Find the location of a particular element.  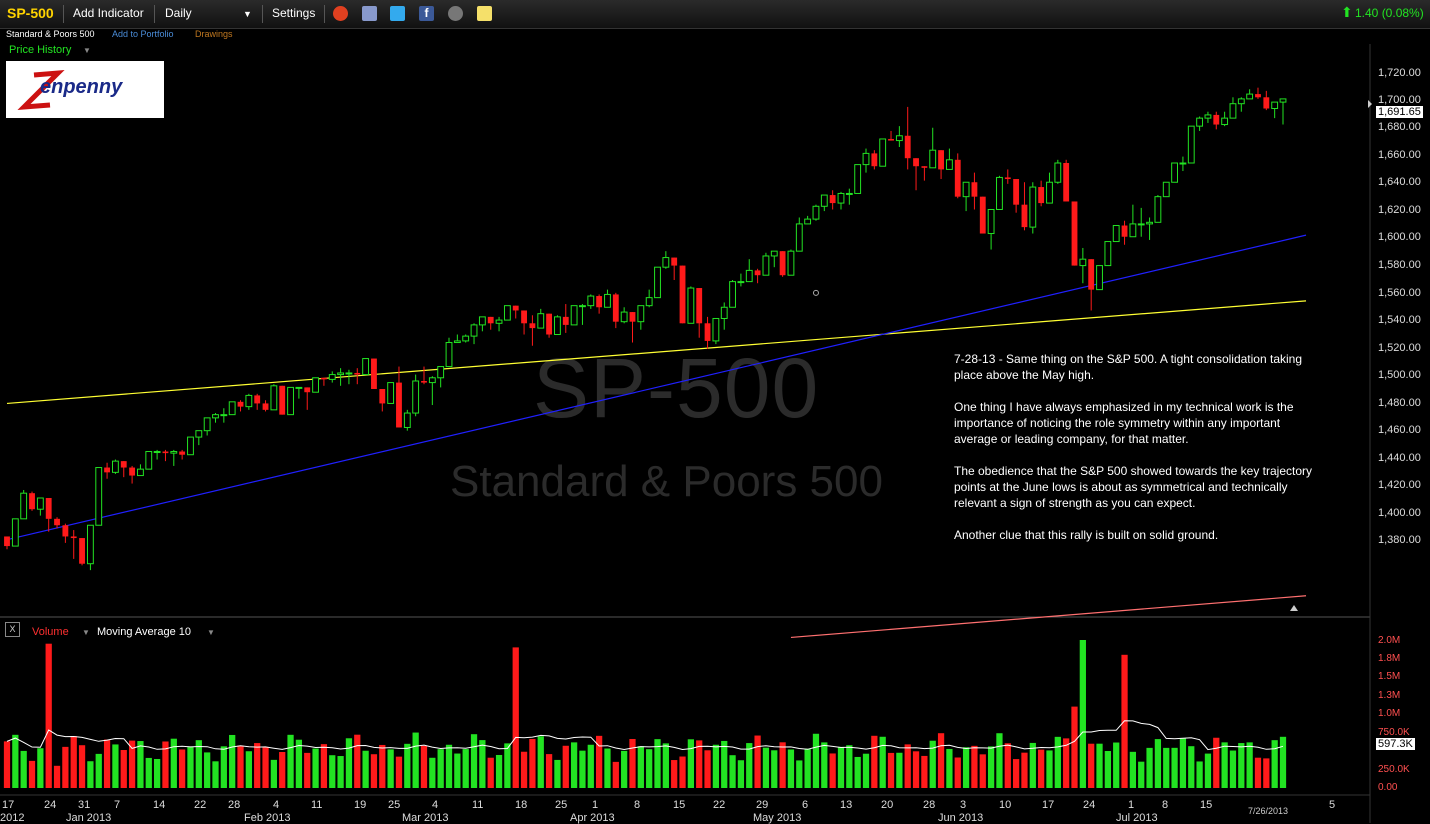

alarm-icon is located at coordinates (340, 13).